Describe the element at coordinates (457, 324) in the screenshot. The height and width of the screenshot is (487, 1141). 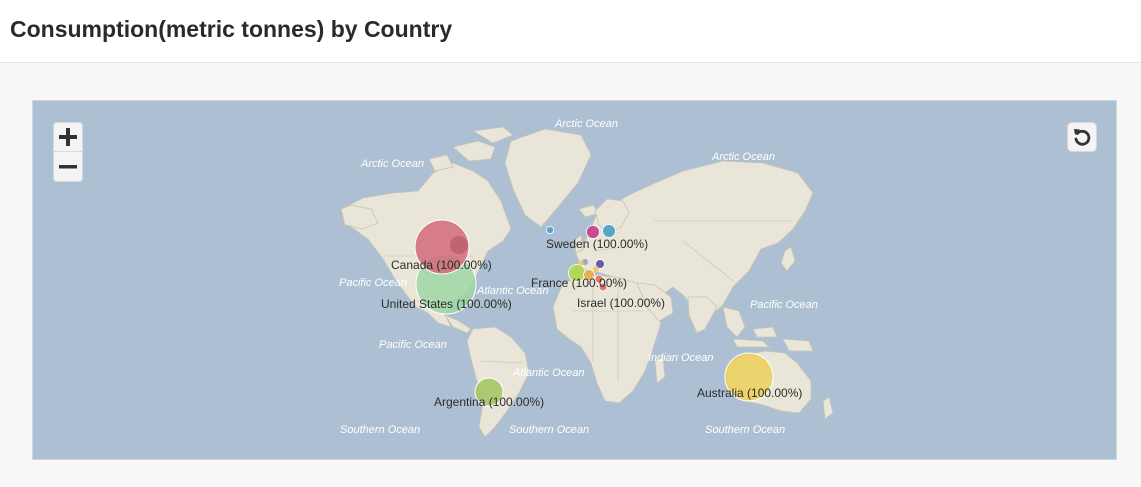
I see `land-central-america` at that location.